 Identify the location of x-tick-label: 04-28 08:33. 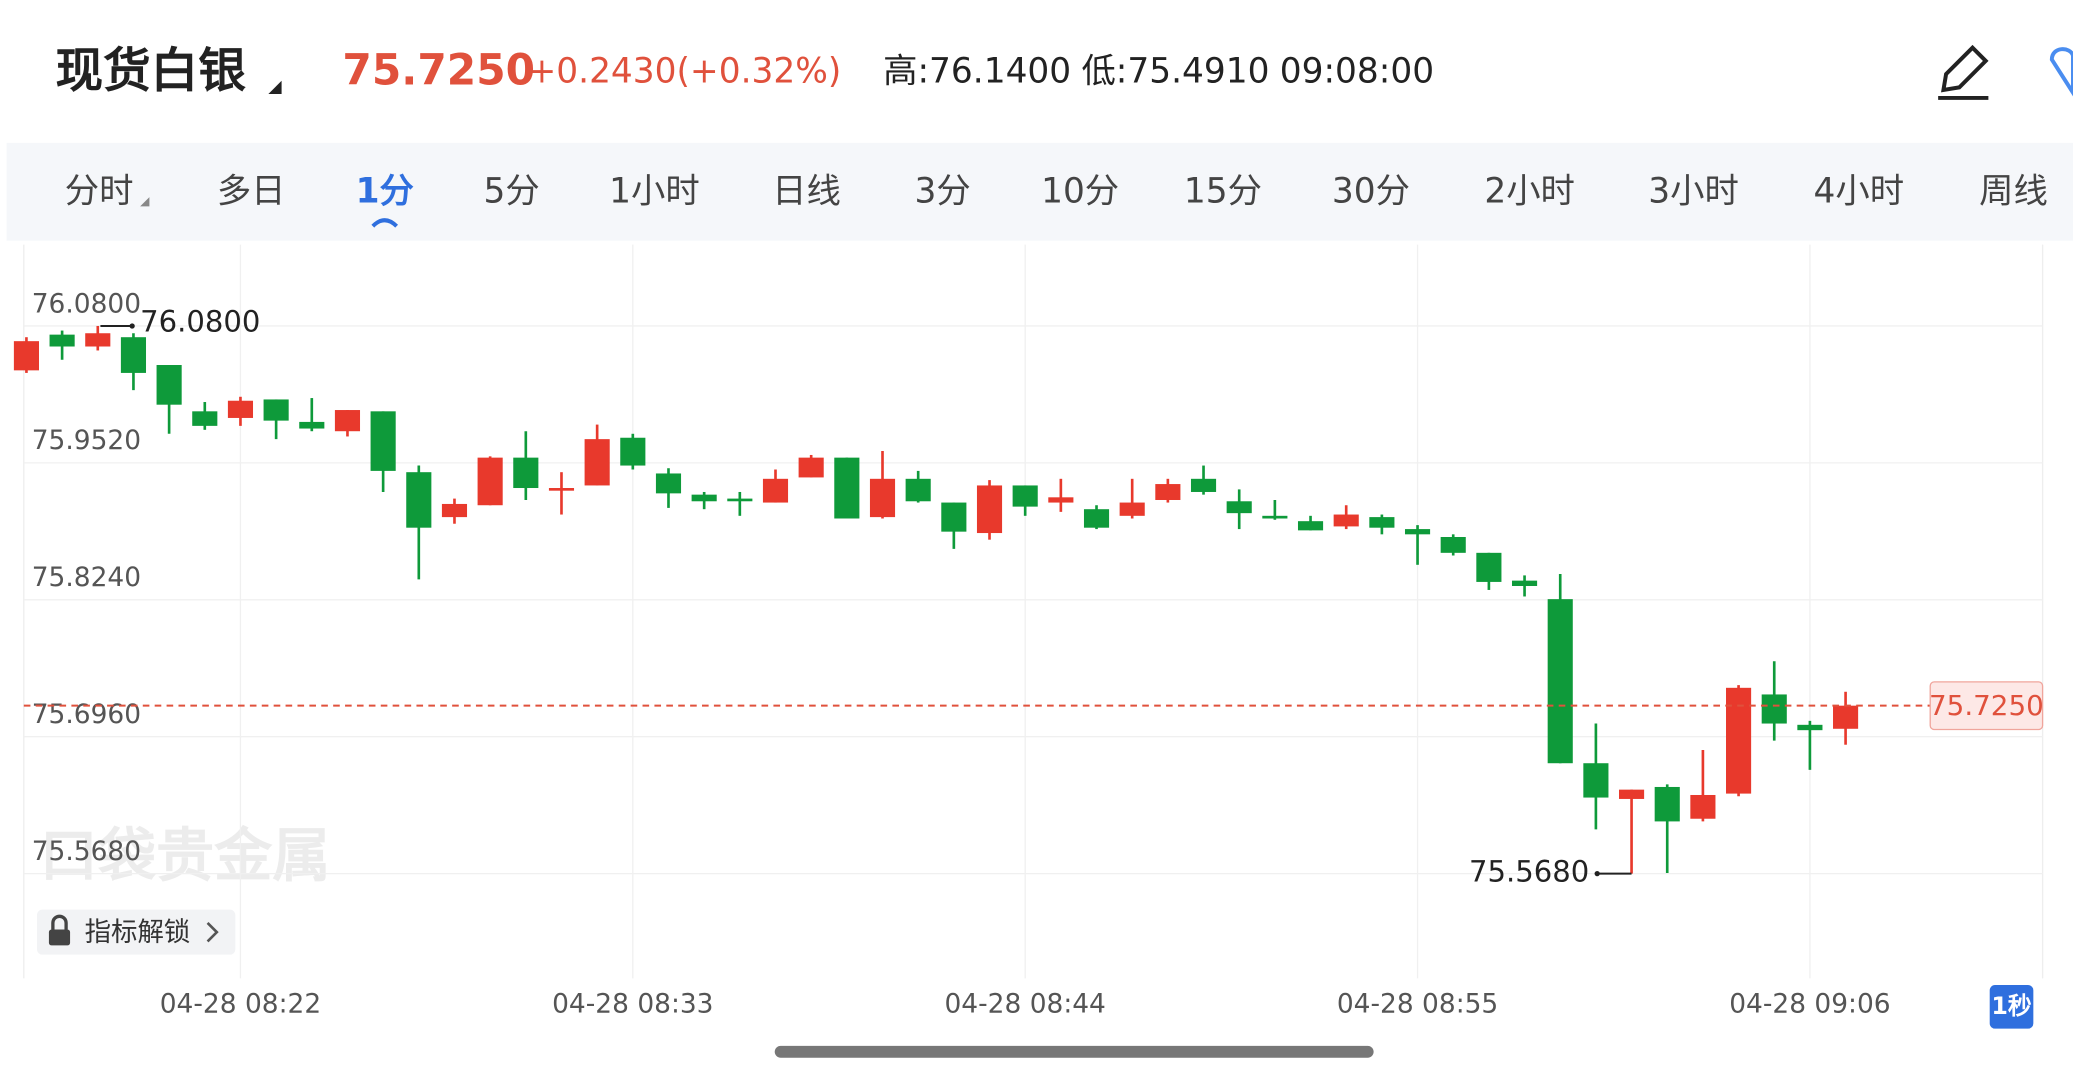
(632, 1003).